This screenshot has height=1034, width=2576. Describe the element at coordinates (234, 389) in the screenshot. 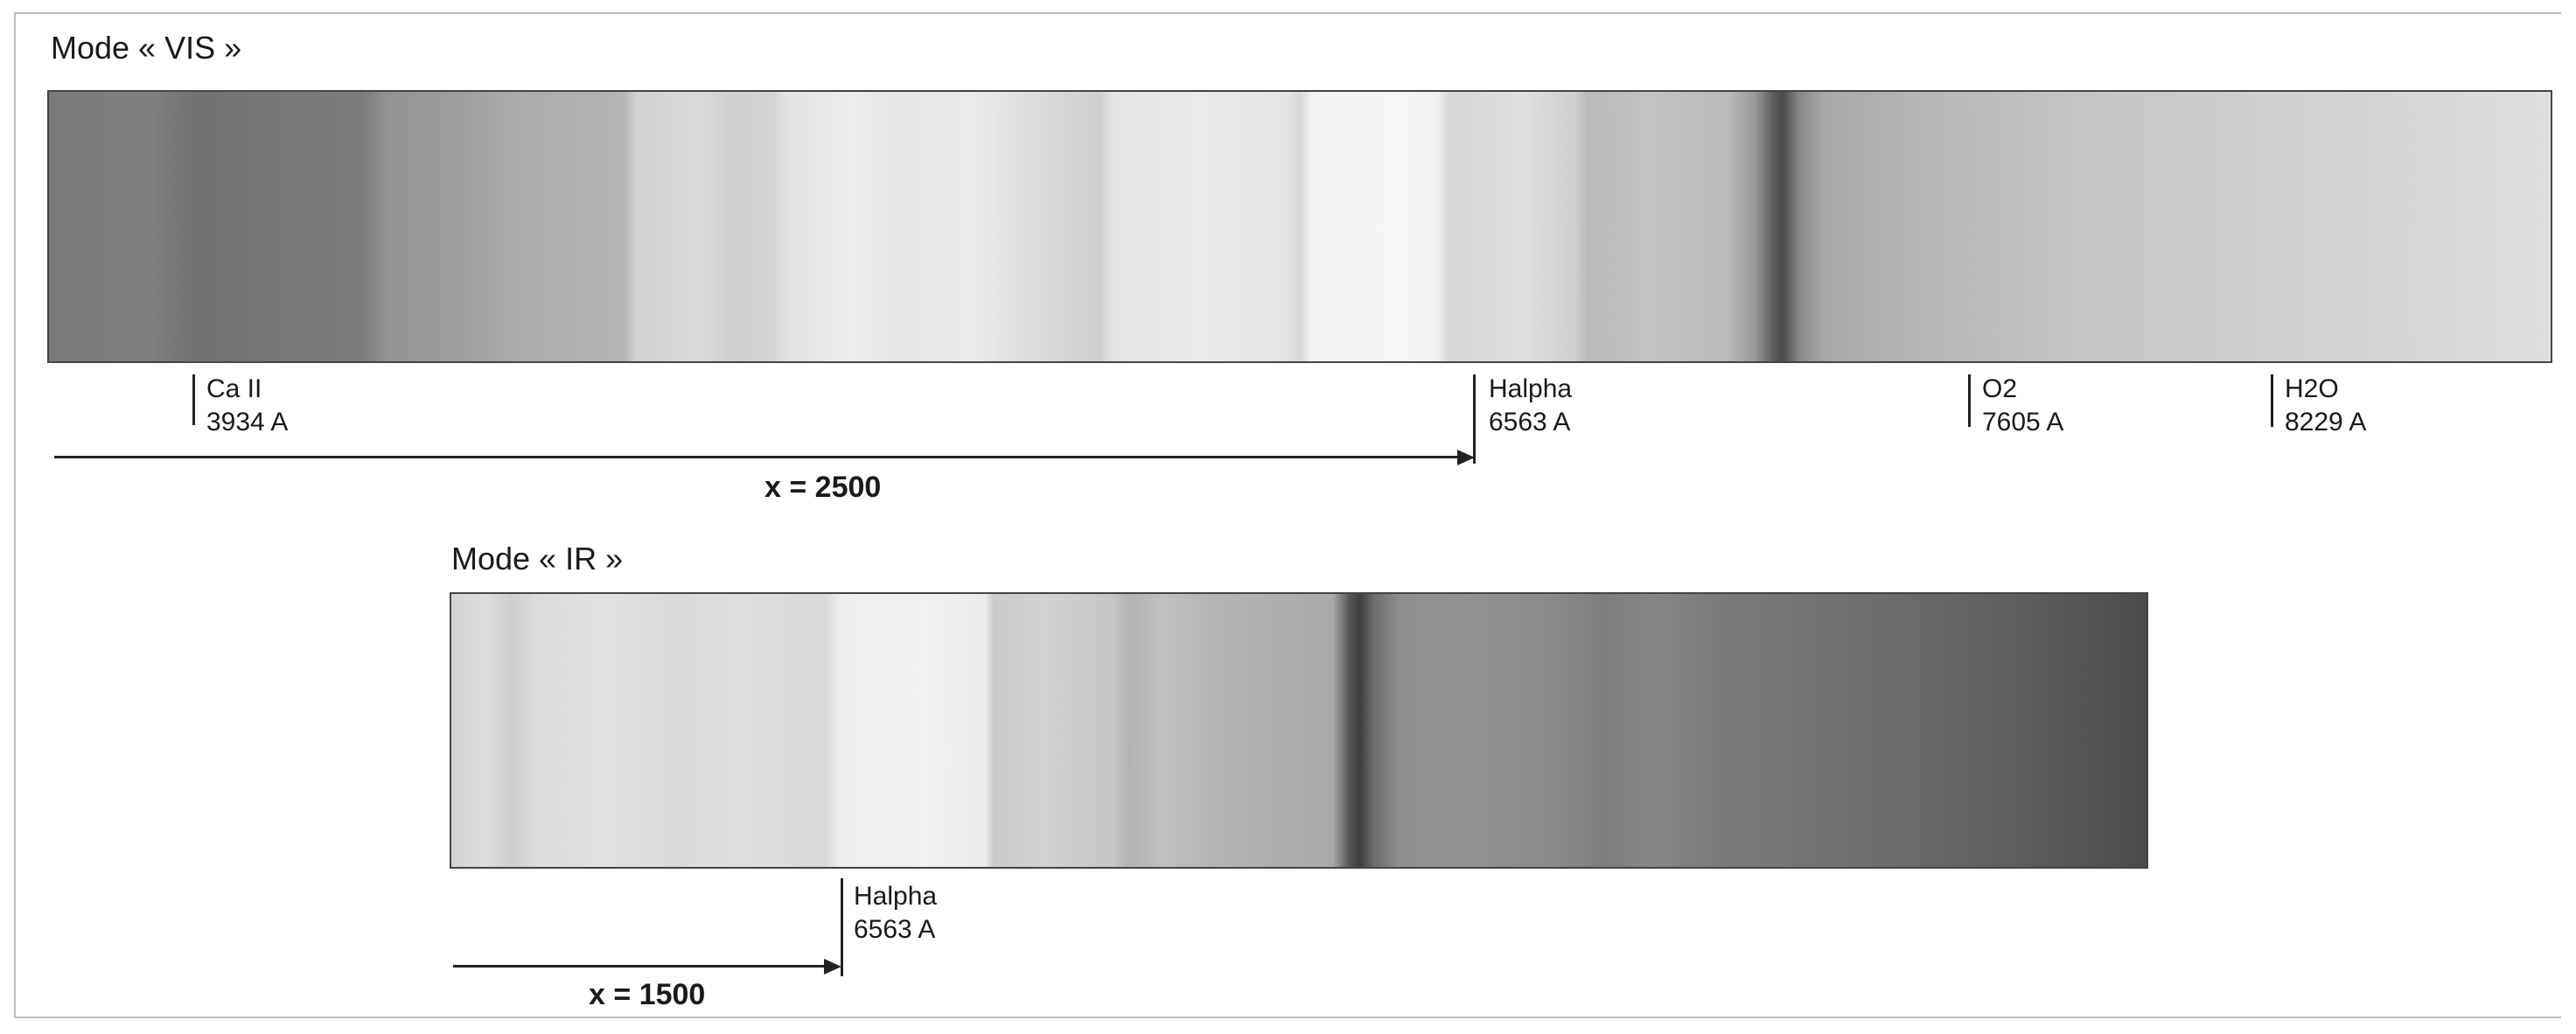

I see `vis-ca2-name: Ca II` at that location.